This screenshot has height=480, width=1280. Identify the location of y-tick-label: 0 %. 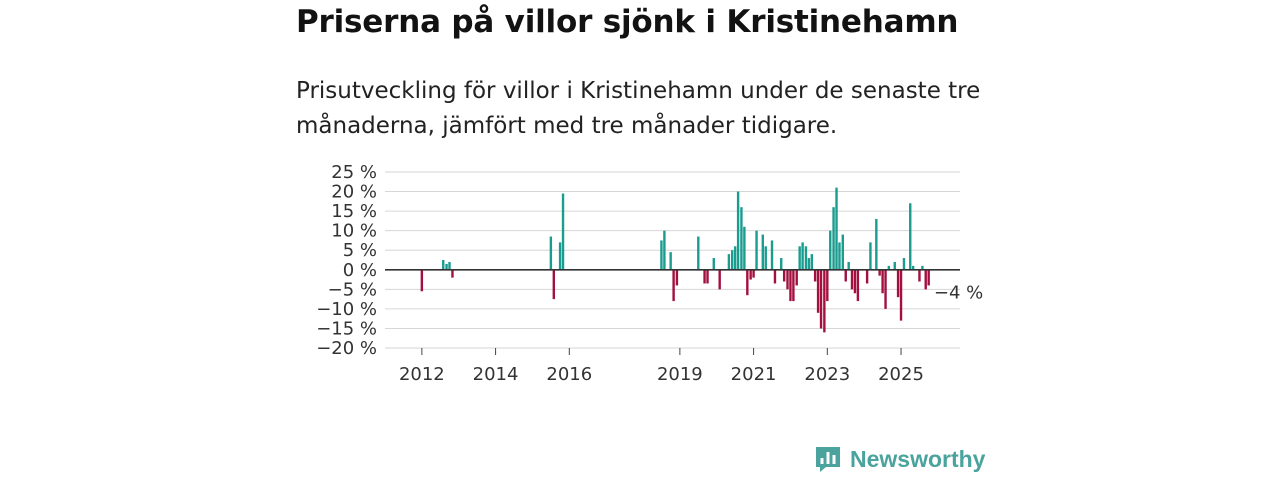
(360, 270).